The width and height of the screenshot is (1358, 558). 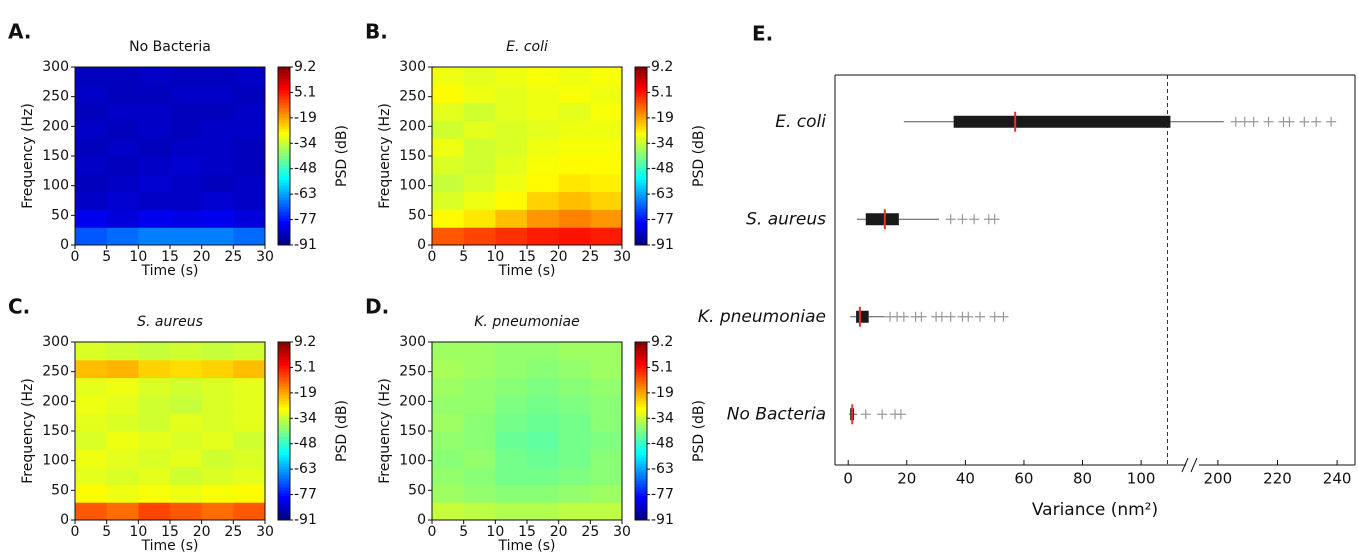 I want to click on x-tick-label: 30, so click(x=265, y=257).